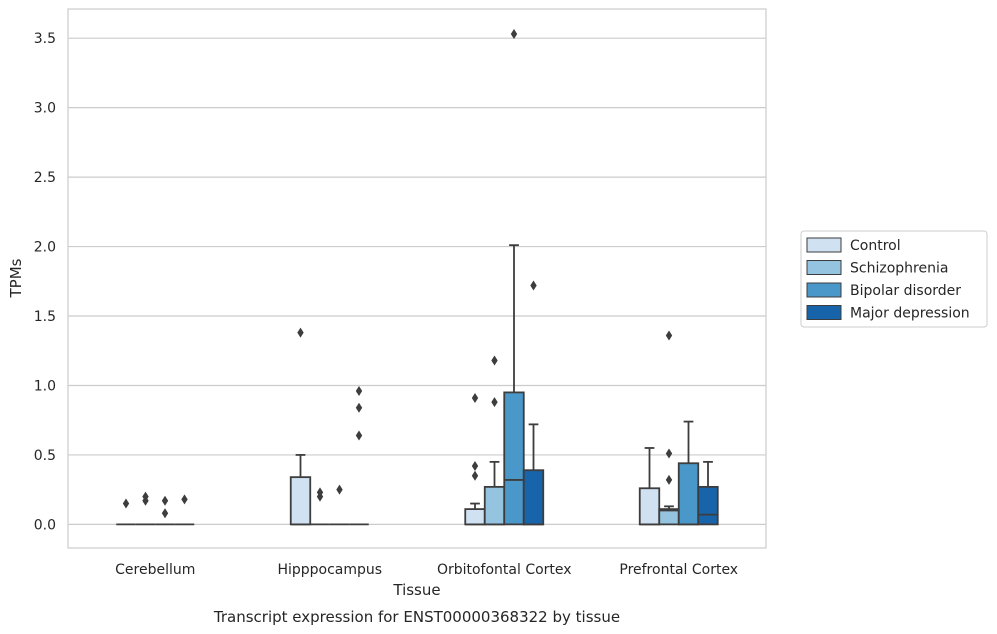  What do you see at coordinates (45, 178) in the screenshot?
I see `y-tick-label: 2.5` at bounding box center [45, 178].